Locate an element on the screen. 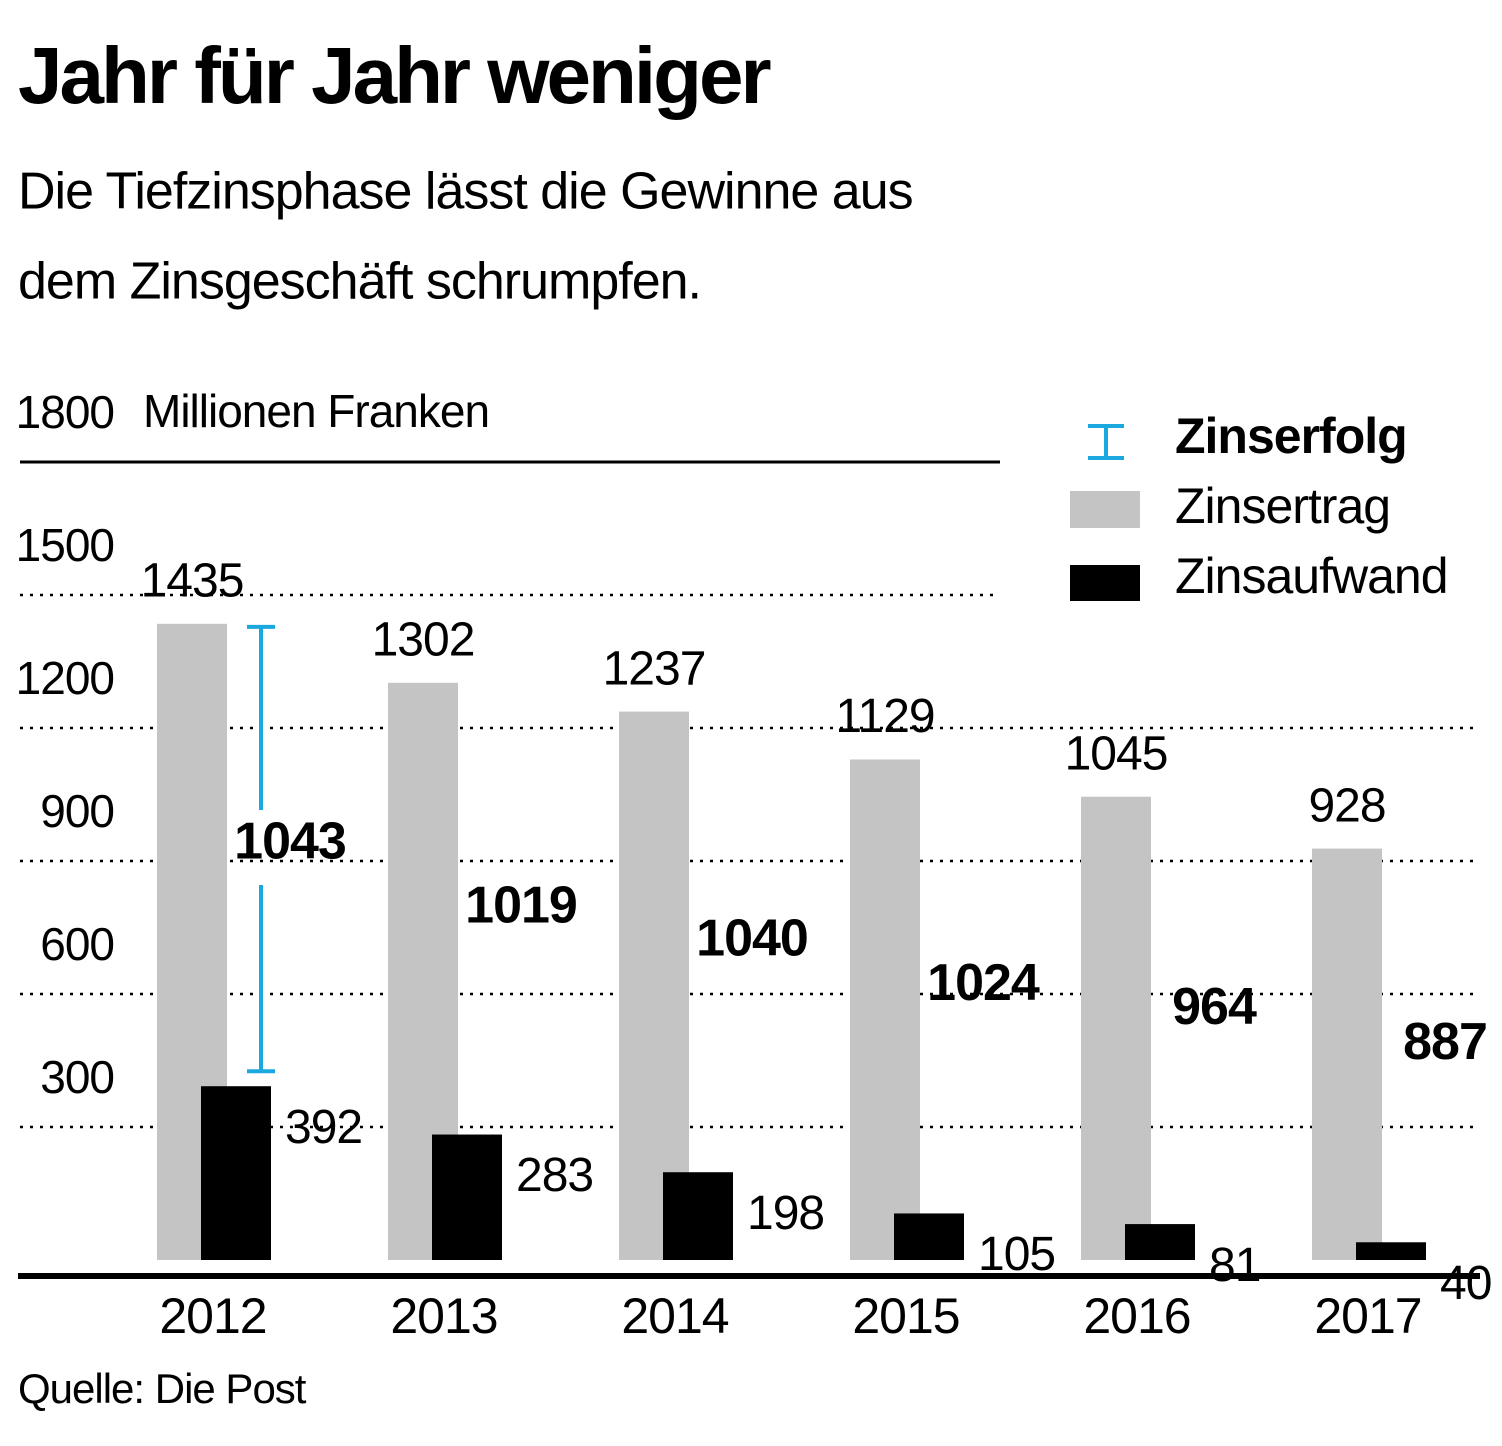 The image size is (1502, 1446). value-label: 1045 is located at coordinates (1116, 753).